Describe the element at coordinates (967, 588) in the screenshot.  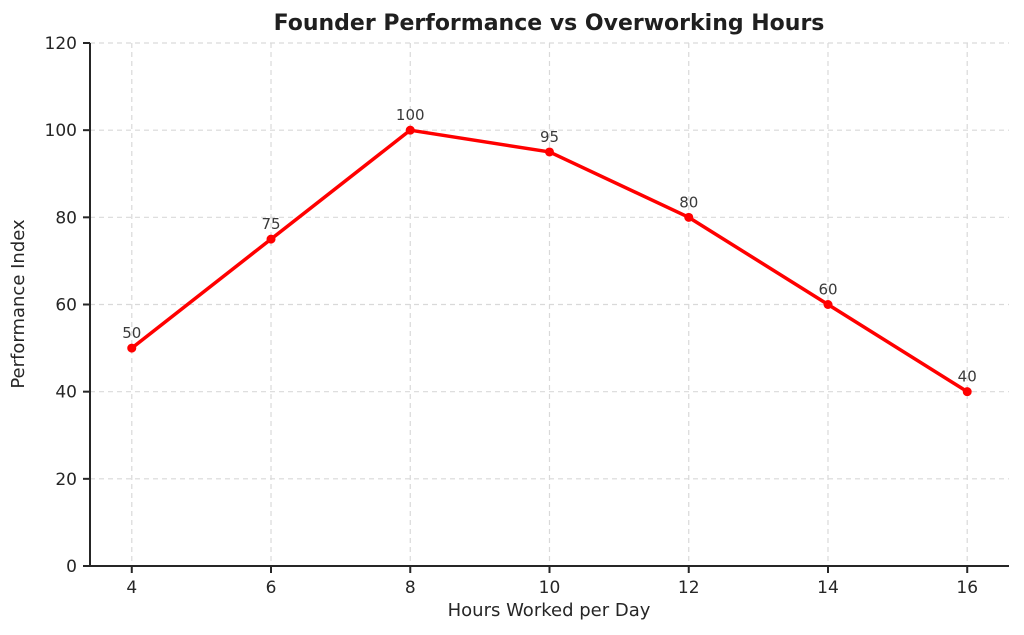
I see `x-tick-label: 16` at that location.